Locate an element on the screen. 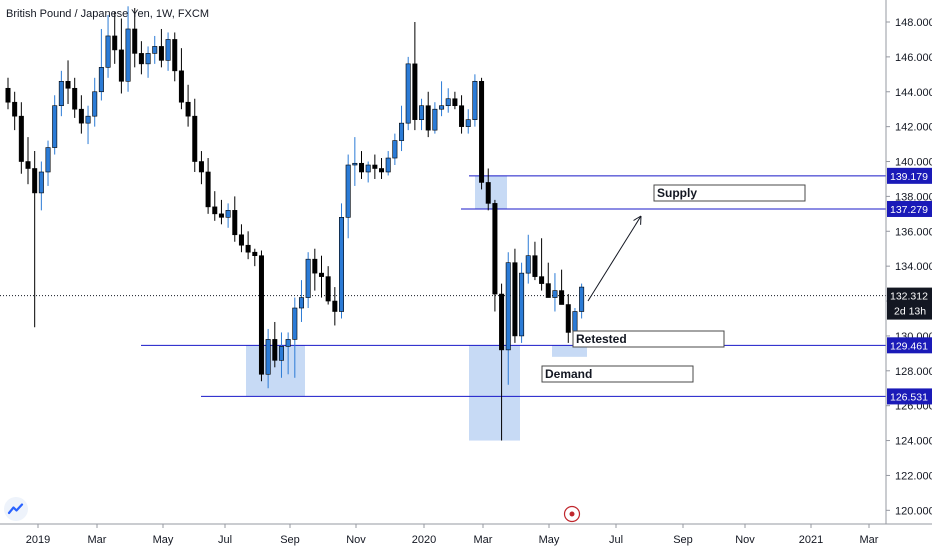 The height and width of the screenshot is (550, 932). price-axis-background is located at coordinates (909, 262).